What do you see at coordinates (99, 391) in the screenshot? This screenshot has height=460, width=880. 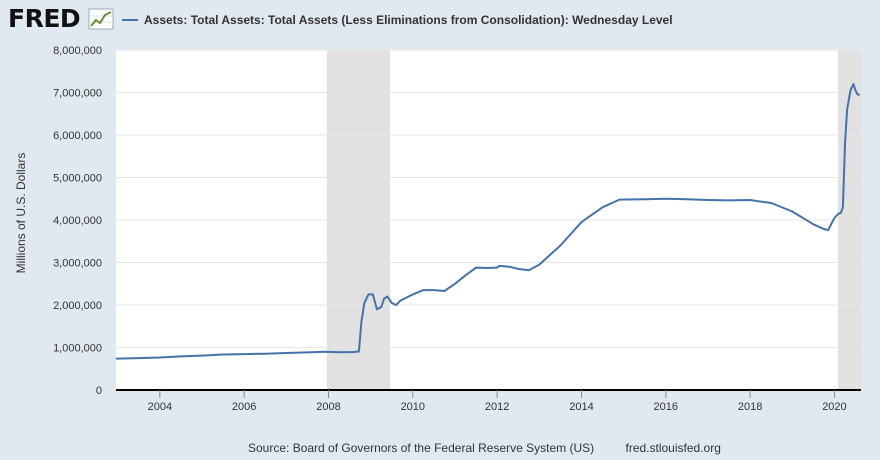 I see `y-tick-label: 0` at bounding box center [99, 391].